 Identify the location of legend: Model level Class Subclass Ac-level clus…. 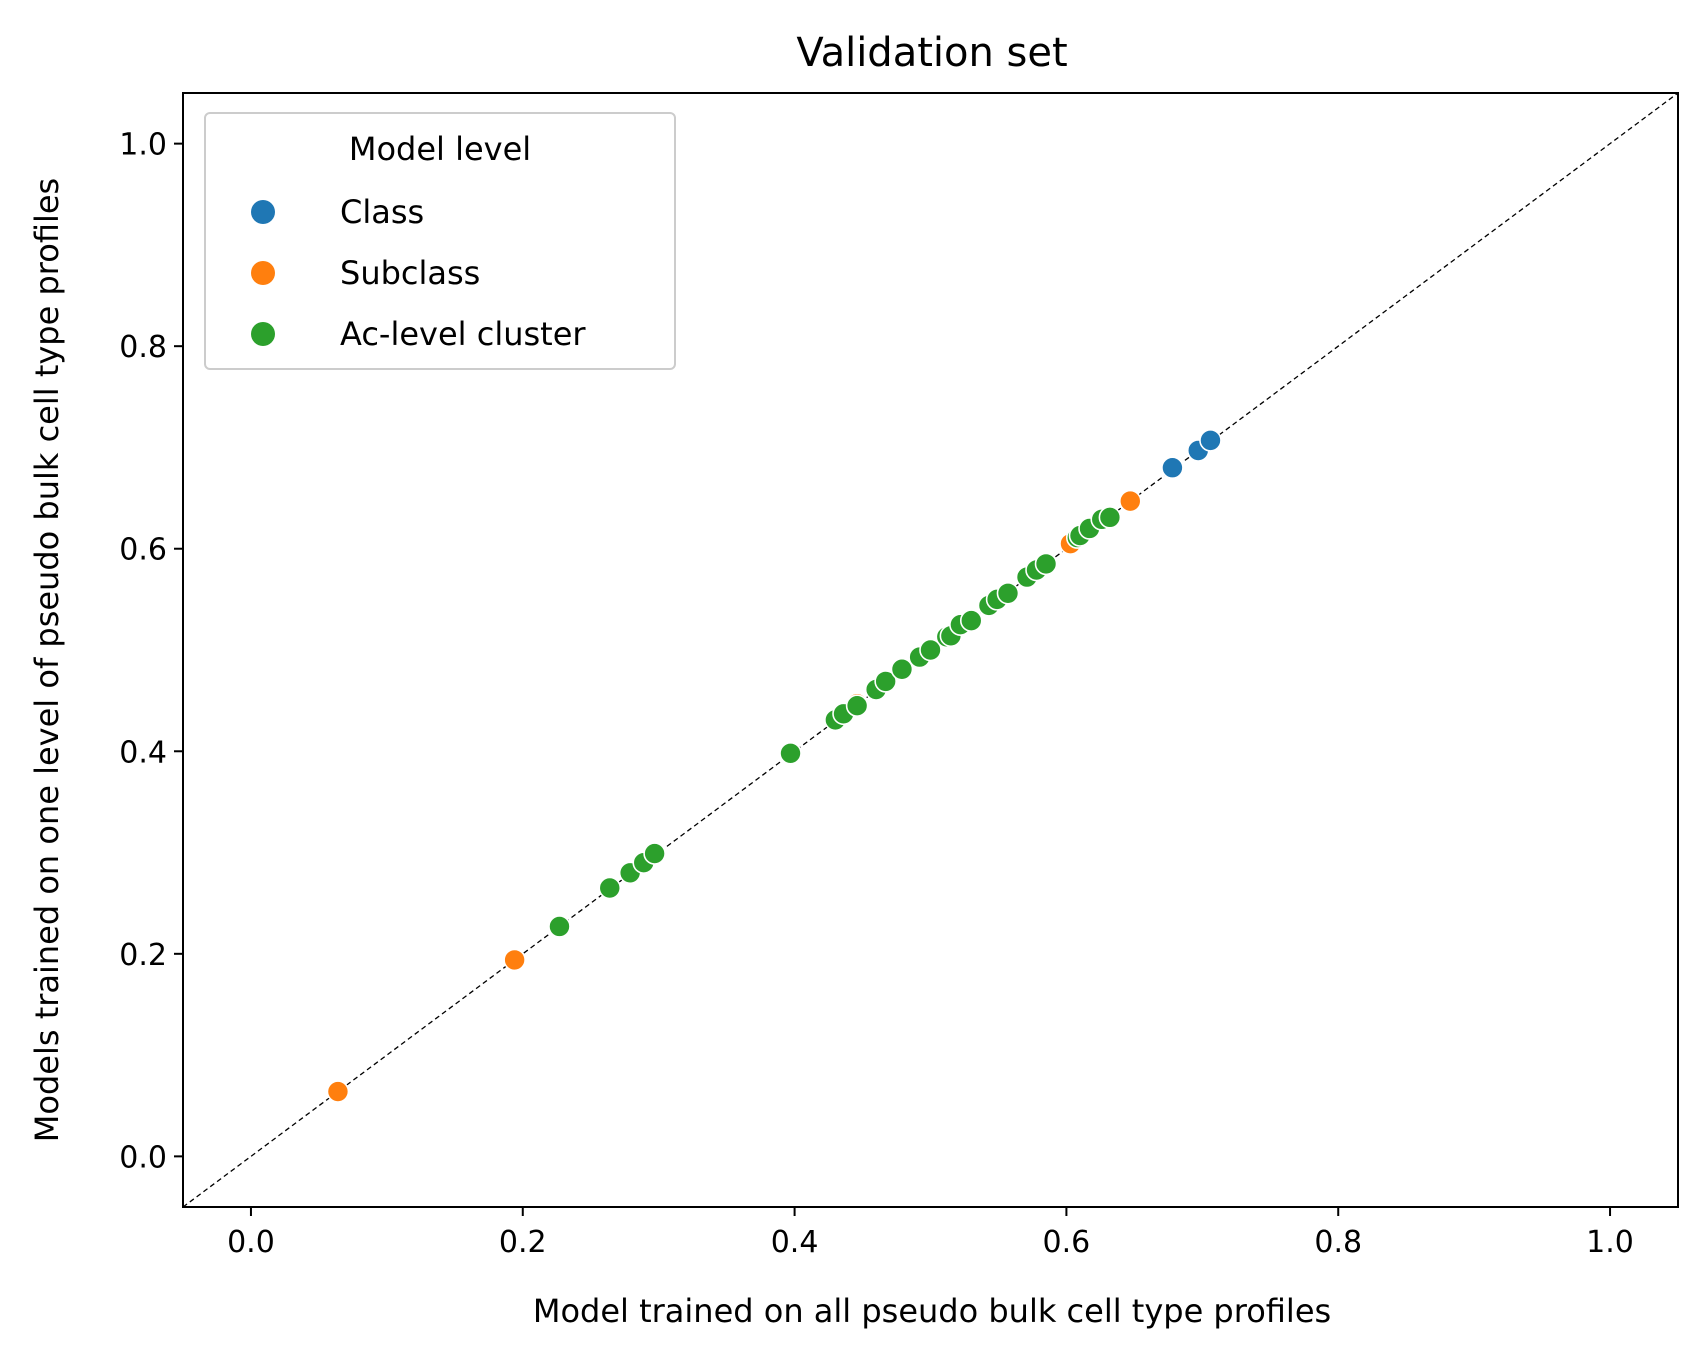
(440, 241).